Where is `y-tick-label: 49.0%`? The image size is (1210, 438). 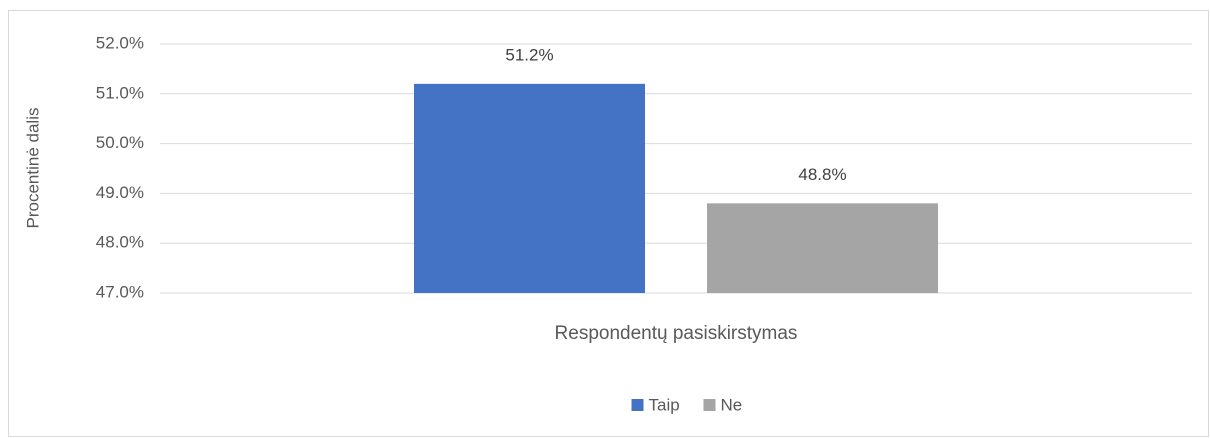 y-tick-label: 49.0% is located at coordinates (120, 192).